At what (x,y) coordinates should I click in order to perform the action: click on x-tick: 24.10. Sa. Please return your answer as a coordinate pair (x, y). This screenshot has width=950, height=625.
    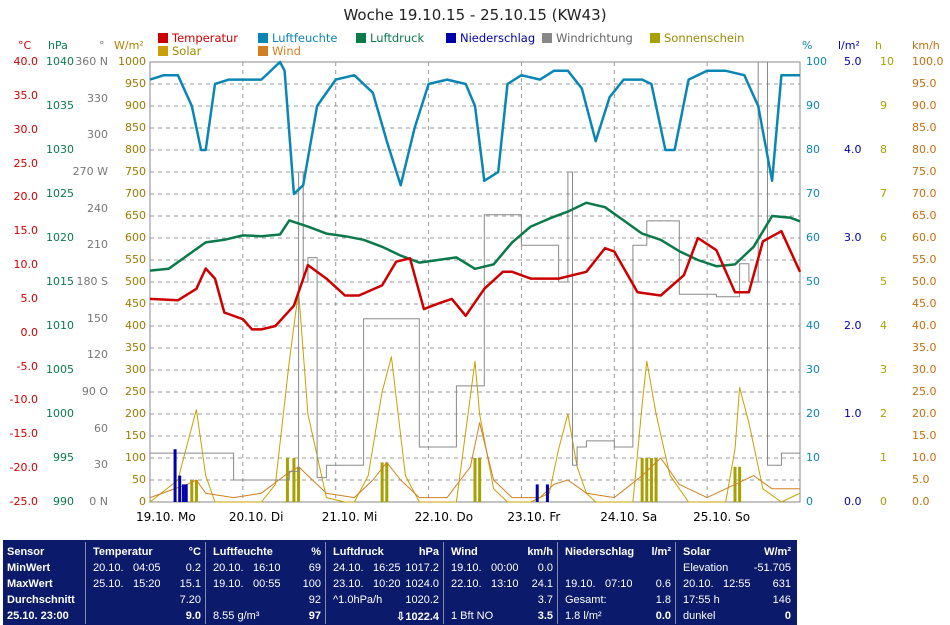
    Looking at the image, I should click on (629, 517).